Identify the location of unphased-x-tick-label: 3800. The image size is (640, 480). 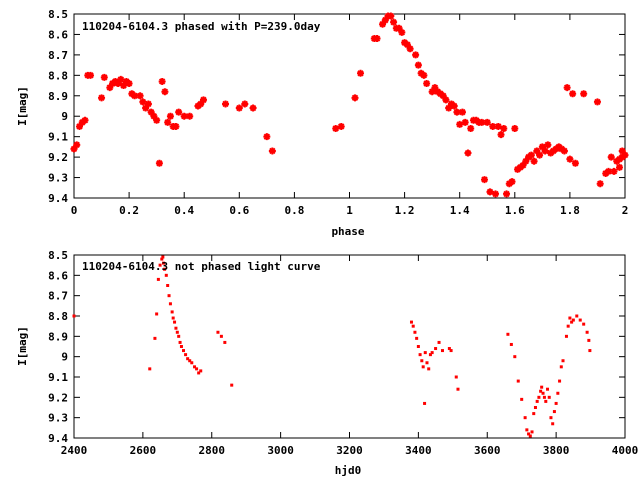
(556, 450).